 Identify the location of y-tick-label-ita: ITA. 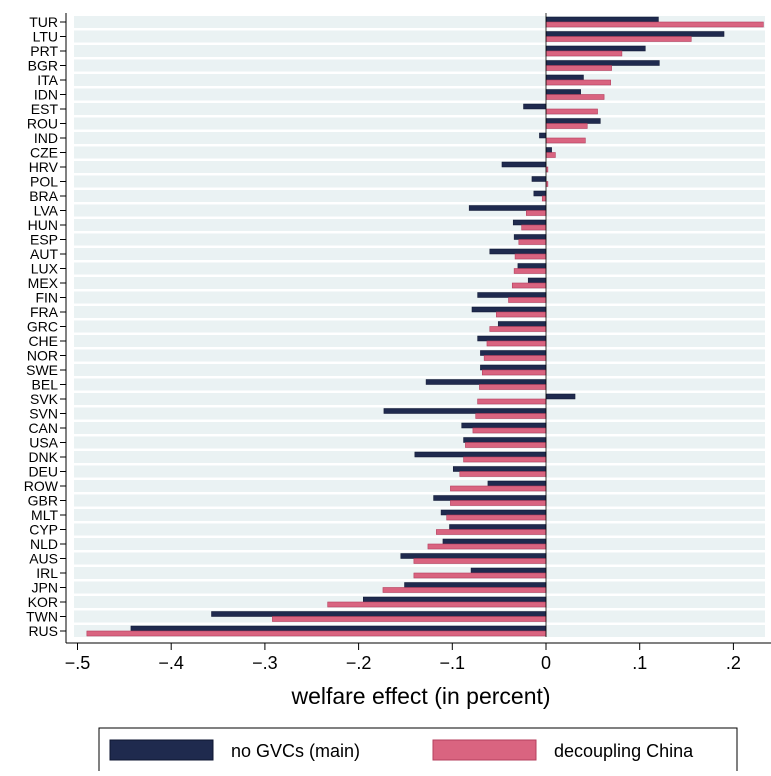
(47, 80).